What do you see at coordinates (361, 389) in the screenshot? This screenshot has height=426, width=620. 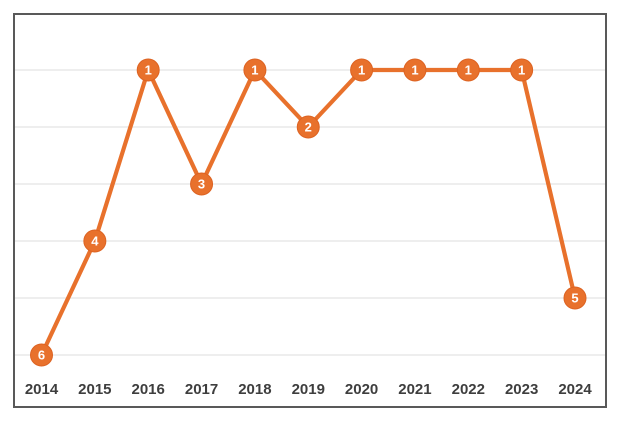 I see `x-axis-label: 2020` at bounding box center [361, 389].